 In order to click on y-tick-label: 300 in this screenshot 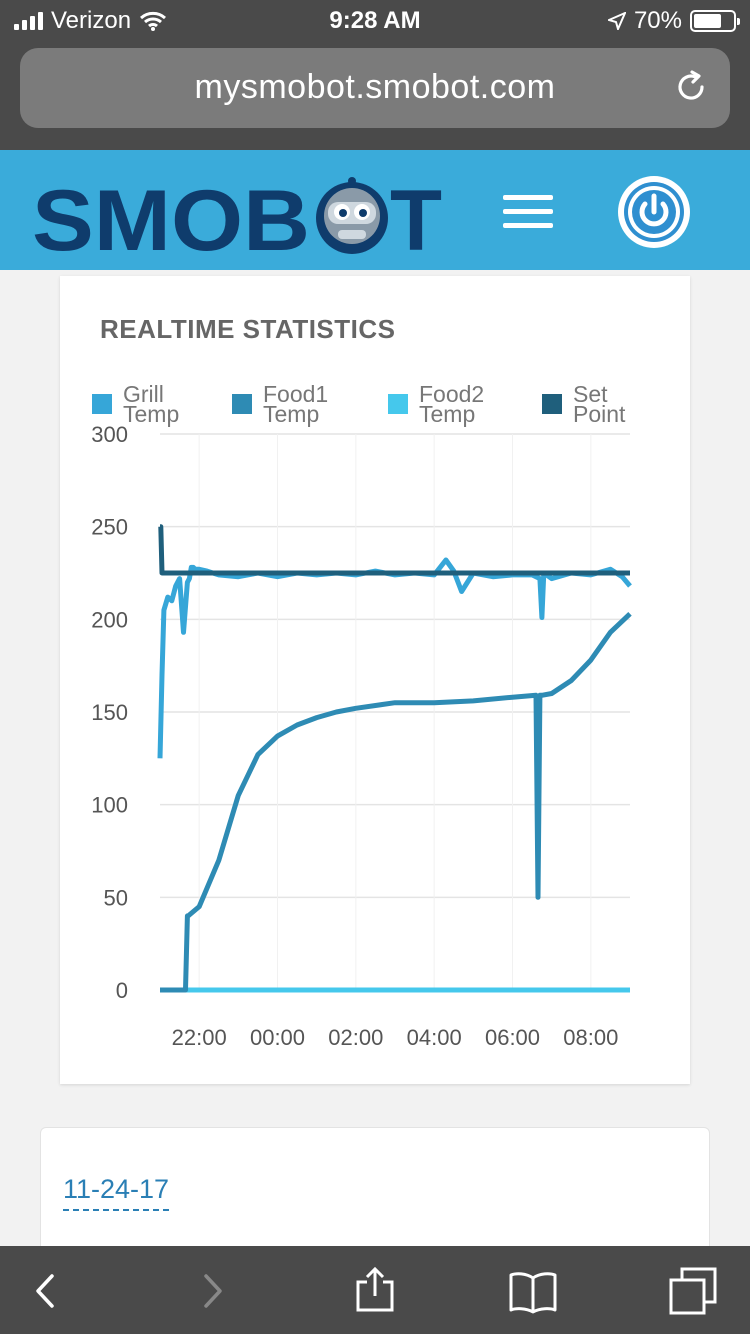, I will do `click(109, 434)`.